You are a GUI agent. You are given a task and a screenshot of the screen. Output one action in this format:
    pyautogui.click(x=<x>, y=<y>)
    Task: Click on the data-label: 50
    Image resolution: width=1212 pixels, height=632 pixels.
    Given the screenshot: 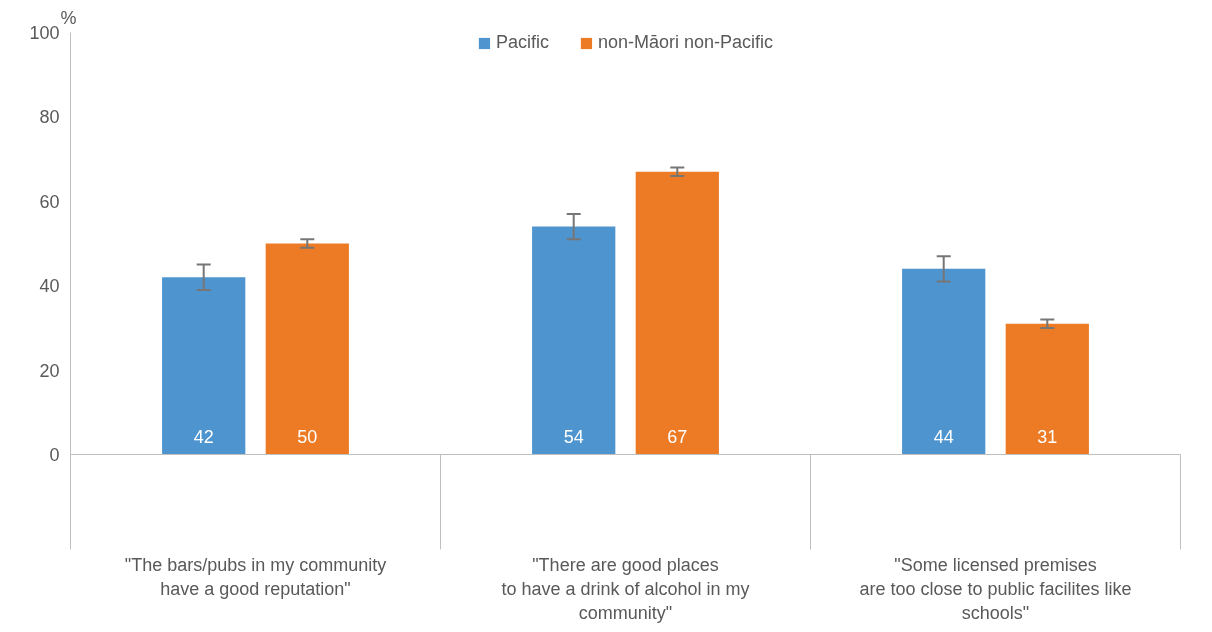 What is the action you would take?
    pyautogui.click(x=307, y=436)
    